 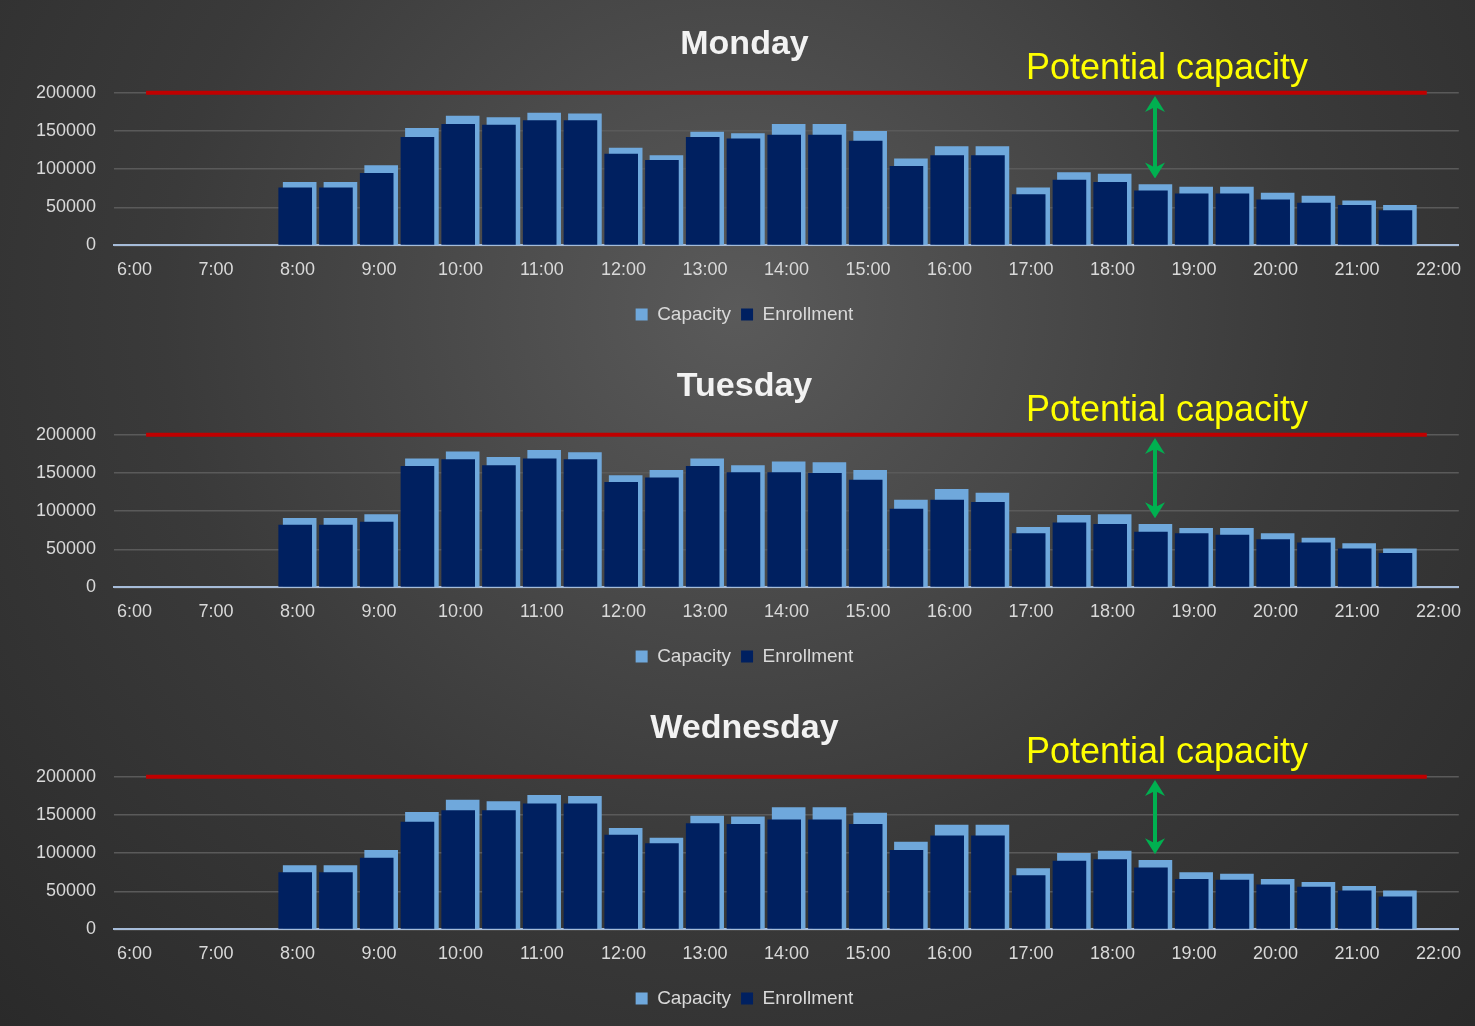 I want to click on chart-title: Monday, so click(x=744, y=41).